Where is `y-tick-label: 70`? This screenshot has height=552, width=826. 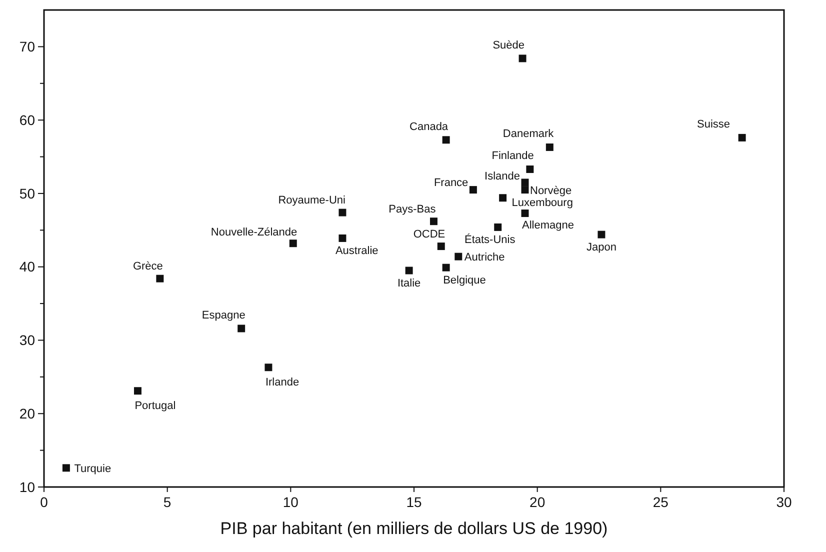
y-tick-label: 70 is located at coordinates (27, 46).